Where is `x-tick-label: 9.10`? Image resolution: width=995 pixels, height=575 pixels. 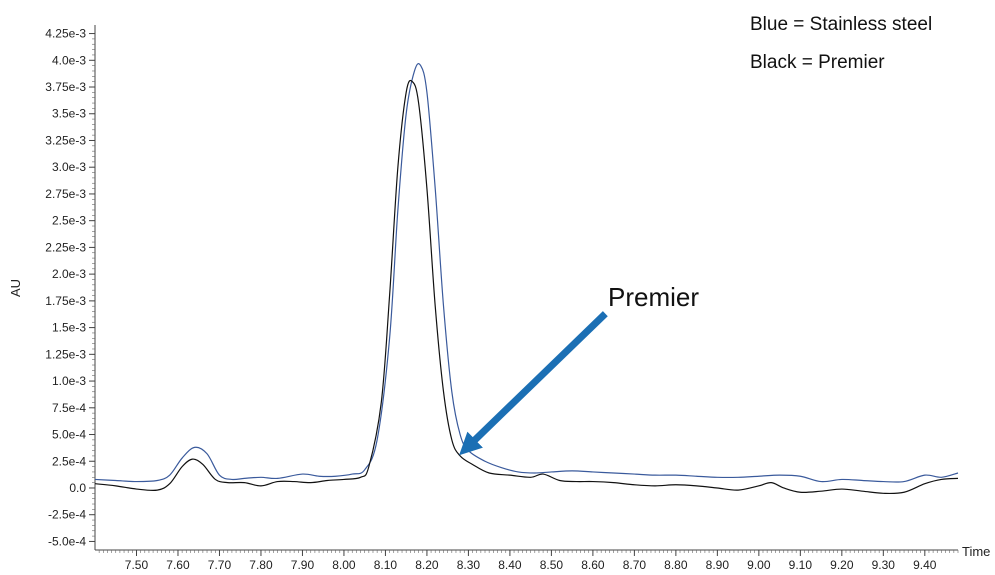 x-tick-label: 9.10 is located at coordinates (801, 565).